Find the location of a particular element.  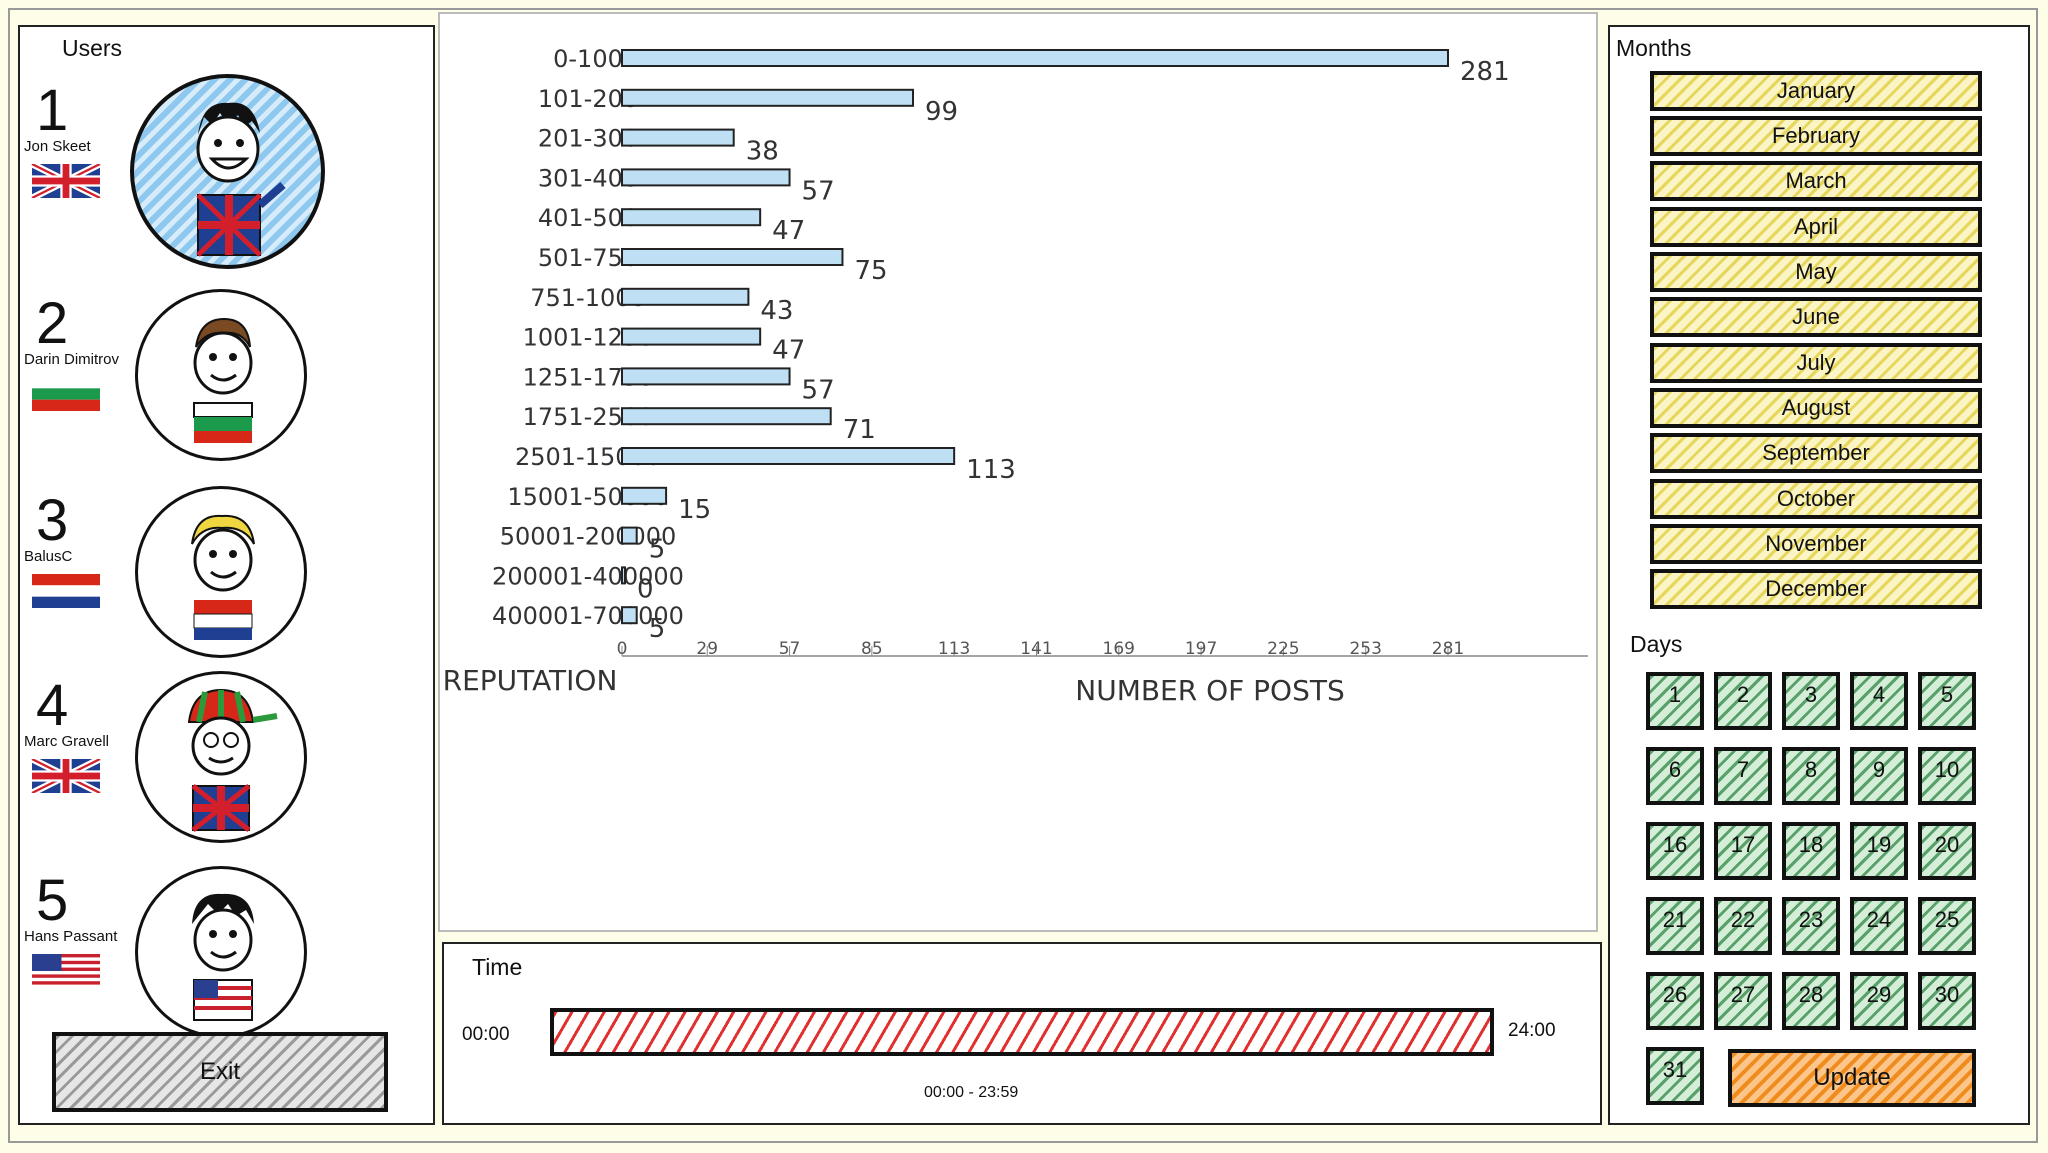

day-button: 21 is located at coordinates (1675, 926).